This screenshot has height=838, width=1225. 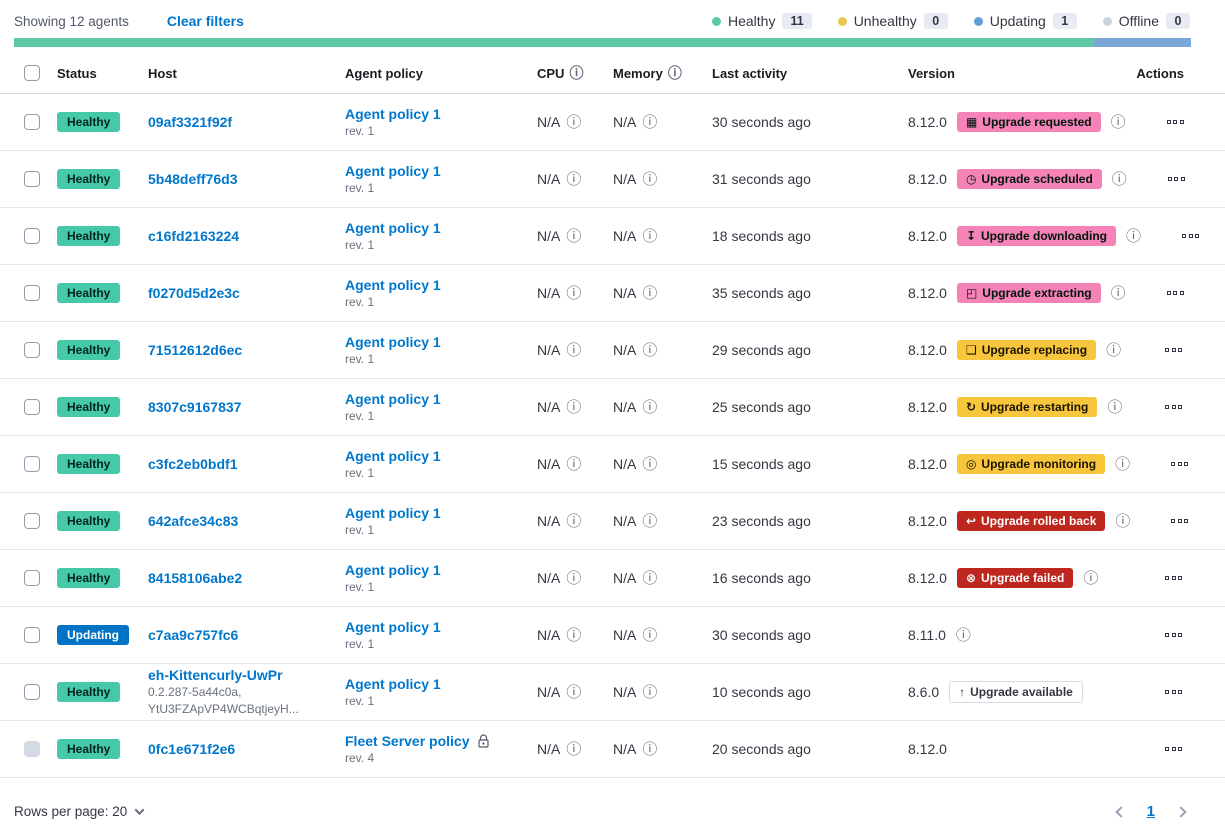 What do you see at coordinates (190, 122) in the screenshot?
I see `host-link: 09af3321f92f` at bounding box center [190, 122].